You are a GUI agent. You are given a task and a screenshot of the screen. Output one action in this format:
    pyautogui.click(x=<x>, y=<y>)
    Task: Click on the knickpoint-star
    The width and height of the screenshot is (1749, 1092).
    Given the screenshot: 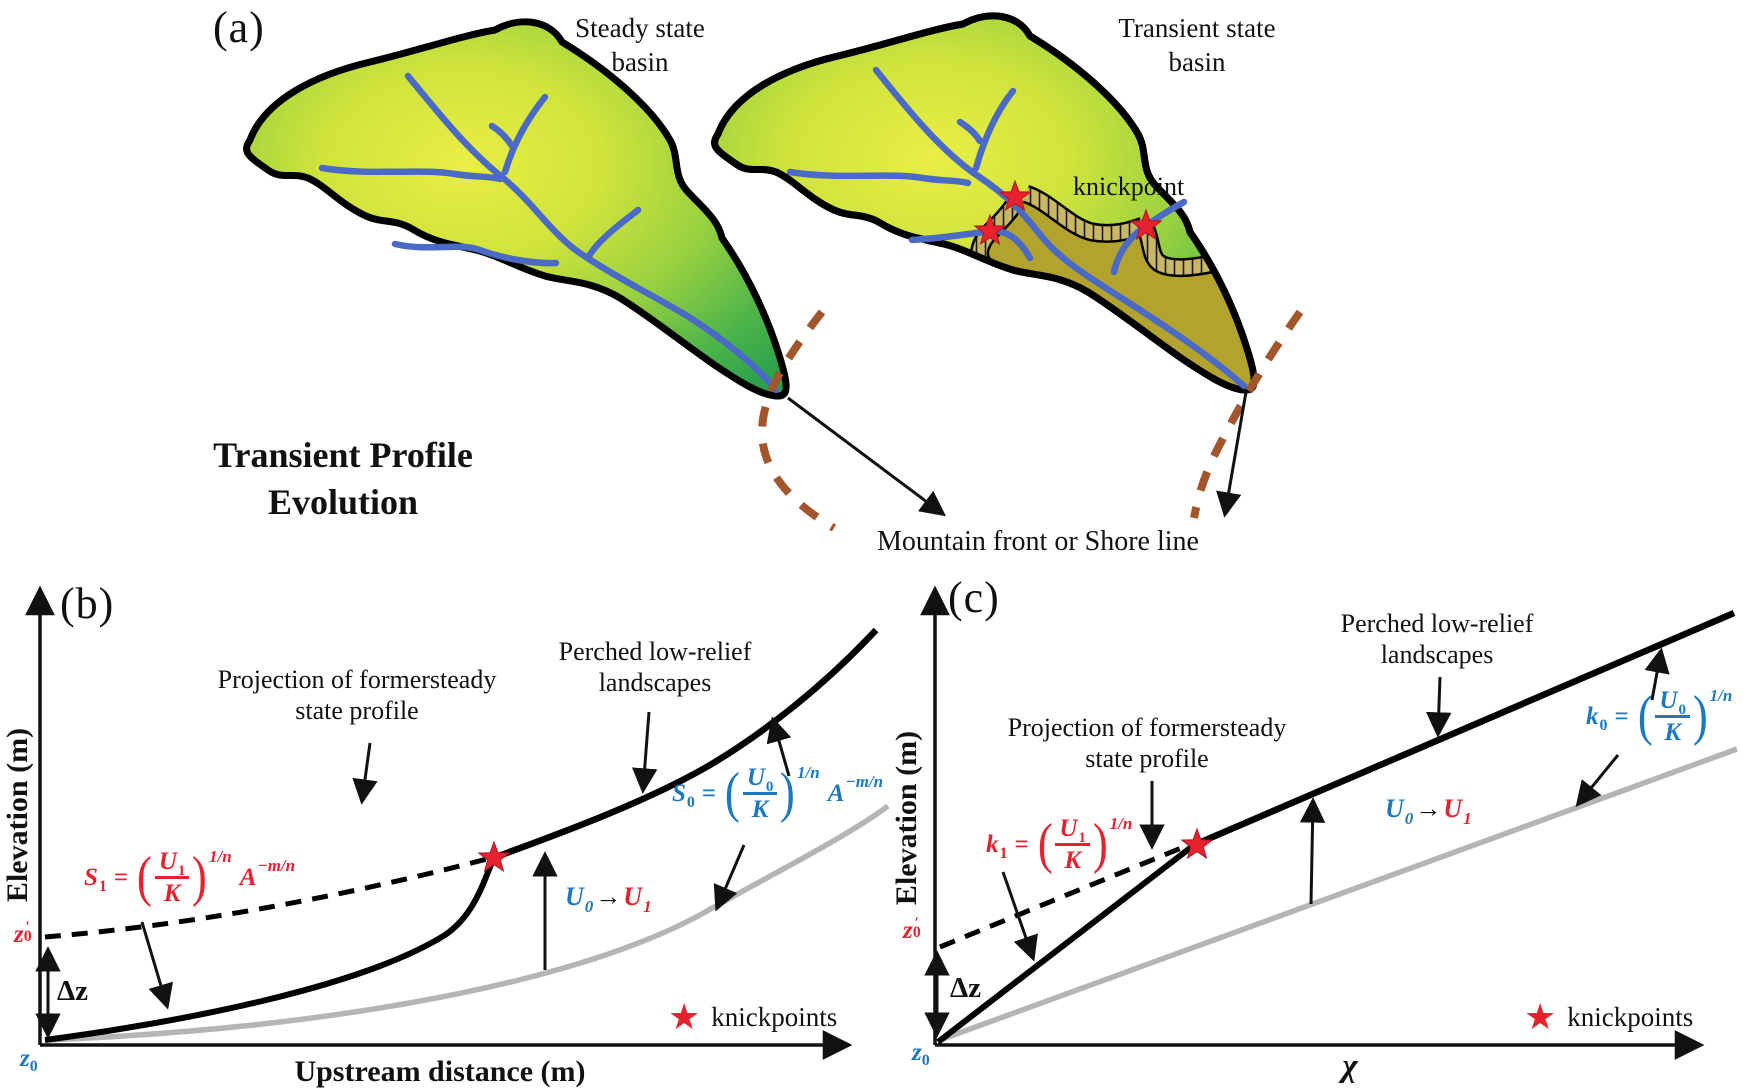 What is the action you would take?
    pyautogui.click(x=494, y=856)
    